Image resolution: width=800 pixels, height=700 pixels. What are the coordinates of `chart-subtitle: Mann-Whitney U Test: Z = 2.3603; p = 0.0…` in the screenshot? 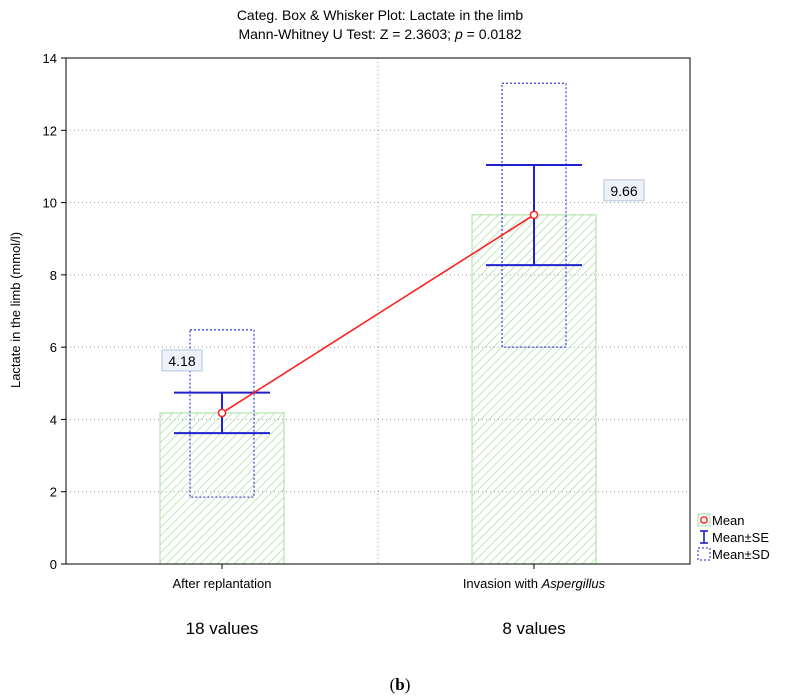 It's located at (379, 34).